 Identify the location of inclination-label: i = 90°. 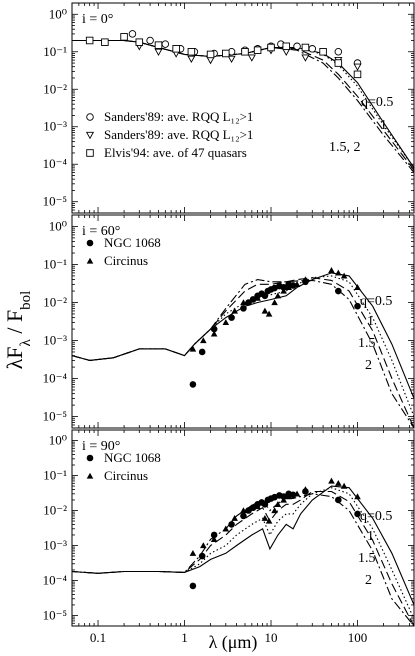
(101, 446).